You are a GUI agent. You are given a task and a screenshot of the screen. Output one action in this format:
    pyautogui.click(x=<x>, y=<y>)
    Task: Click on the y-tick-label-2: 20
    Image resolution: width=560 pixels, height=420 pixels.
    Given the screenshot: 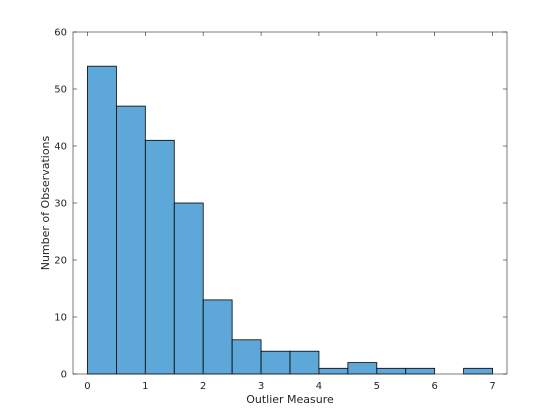 What is the action you would take?
    pyautogui.click(x=60, y=261)
    